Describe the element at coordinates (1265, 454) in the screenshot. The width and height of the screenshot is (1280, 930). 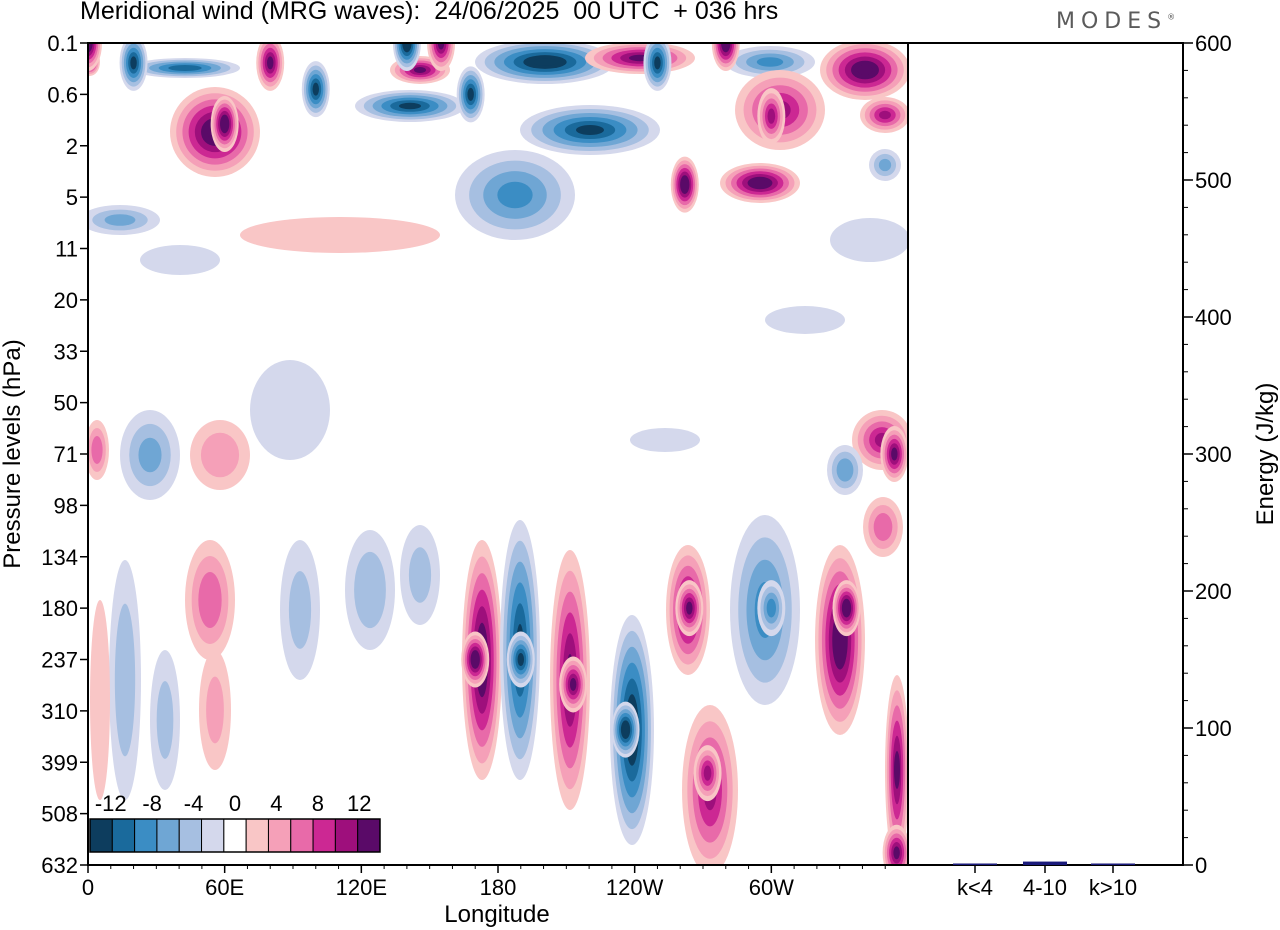
I see `energy-axis-title: Energy (J/kg)` at that location.